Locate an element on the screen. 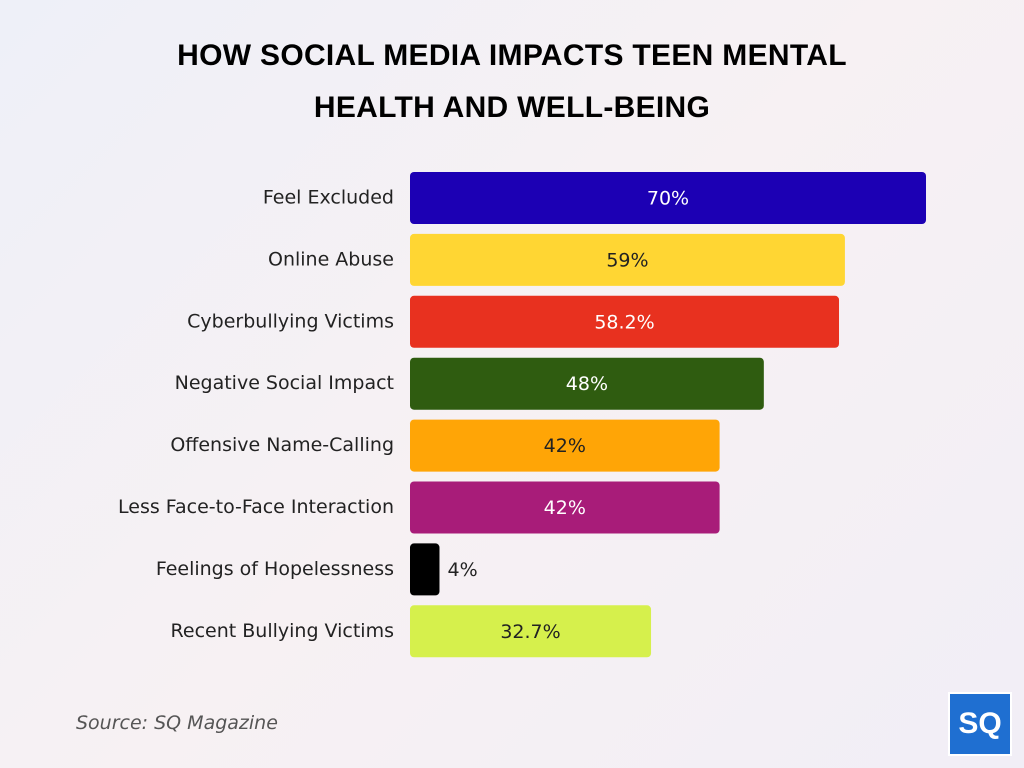 The height and width of the screenshot is (768, 1024). category-label: Recent Bullying Victims is located at coordinates (282, 631).